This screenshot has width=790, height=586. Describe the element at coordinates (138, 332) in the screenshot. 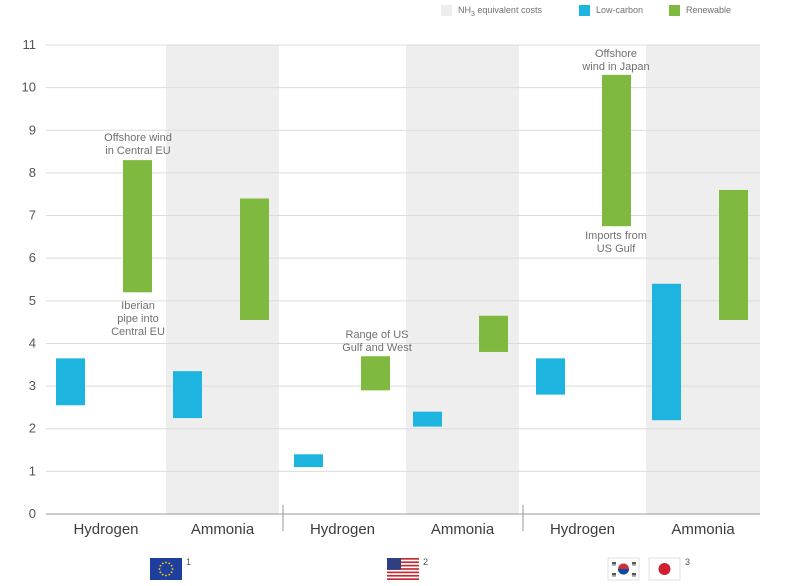

I see `annotation-label: Central EU` at that location.